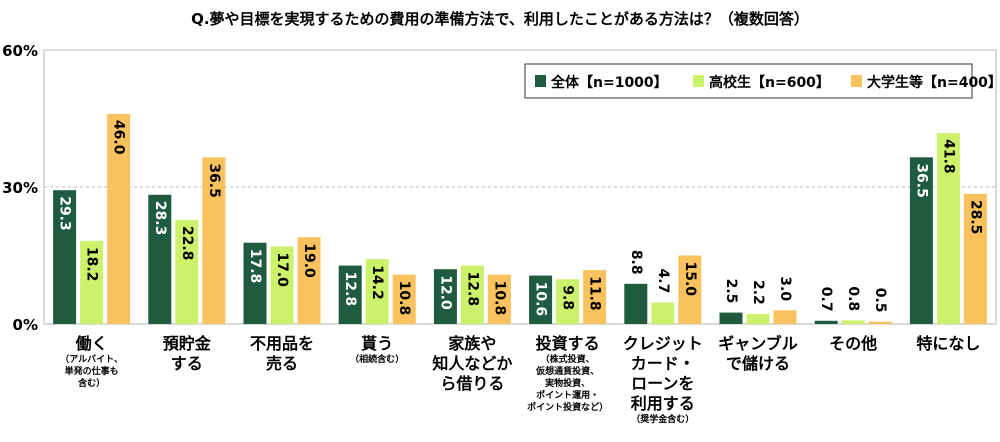 This screenshot has width=1000, height=442. What do you see at coordinates (377, 360) in the screenshot?
I see `category-sub-text: （相続含む）` at bounding box center [377, 360].